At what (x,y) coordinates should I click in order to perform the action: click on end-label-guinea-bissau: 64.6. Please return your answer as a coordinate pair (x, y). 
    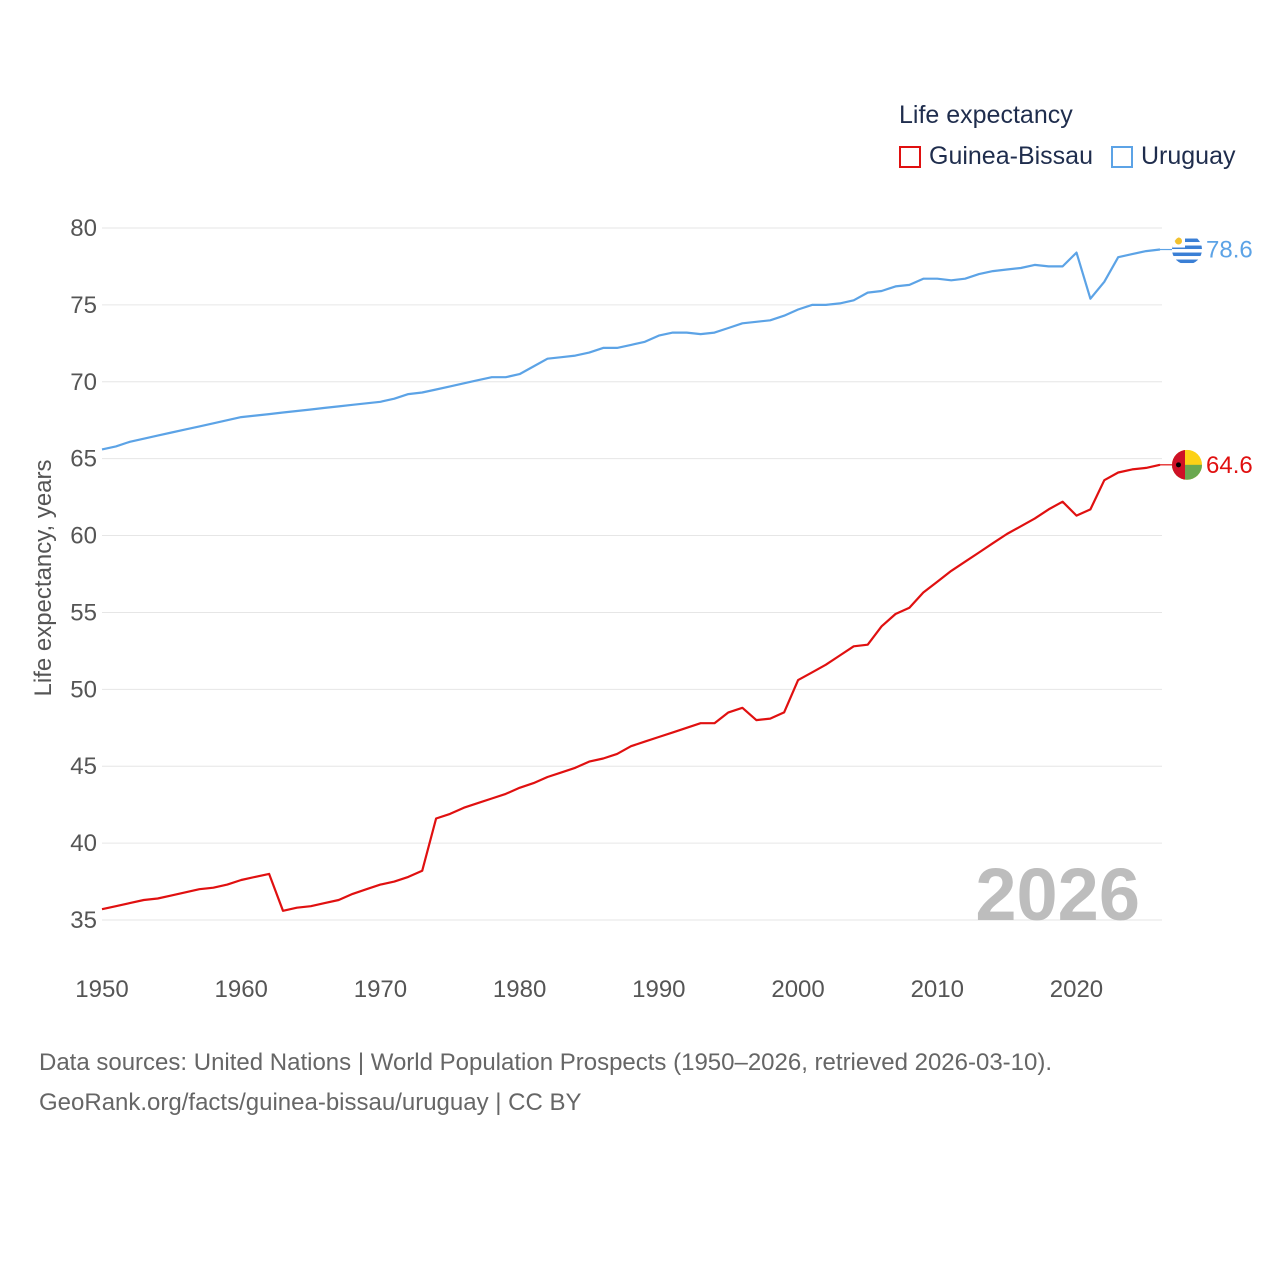
    Looking at the image, I should click on (1229, 465).